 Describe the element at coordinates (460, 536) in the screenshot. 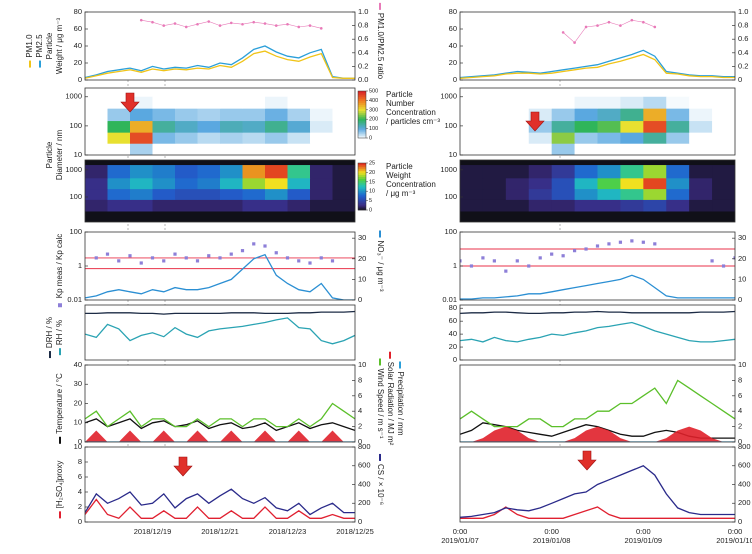

I see `x-tick-label: 0:00 2019/01/07` at that location.